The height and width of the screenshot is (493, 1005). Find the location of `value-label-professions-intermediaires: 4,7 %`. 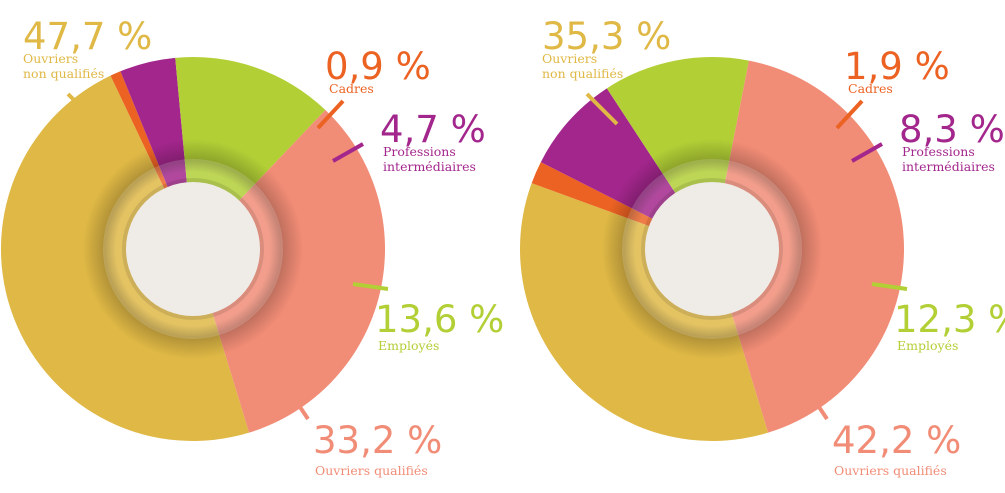

value-label-professions-intermediaires: 4,7 % is located at coordinates (433, 129).